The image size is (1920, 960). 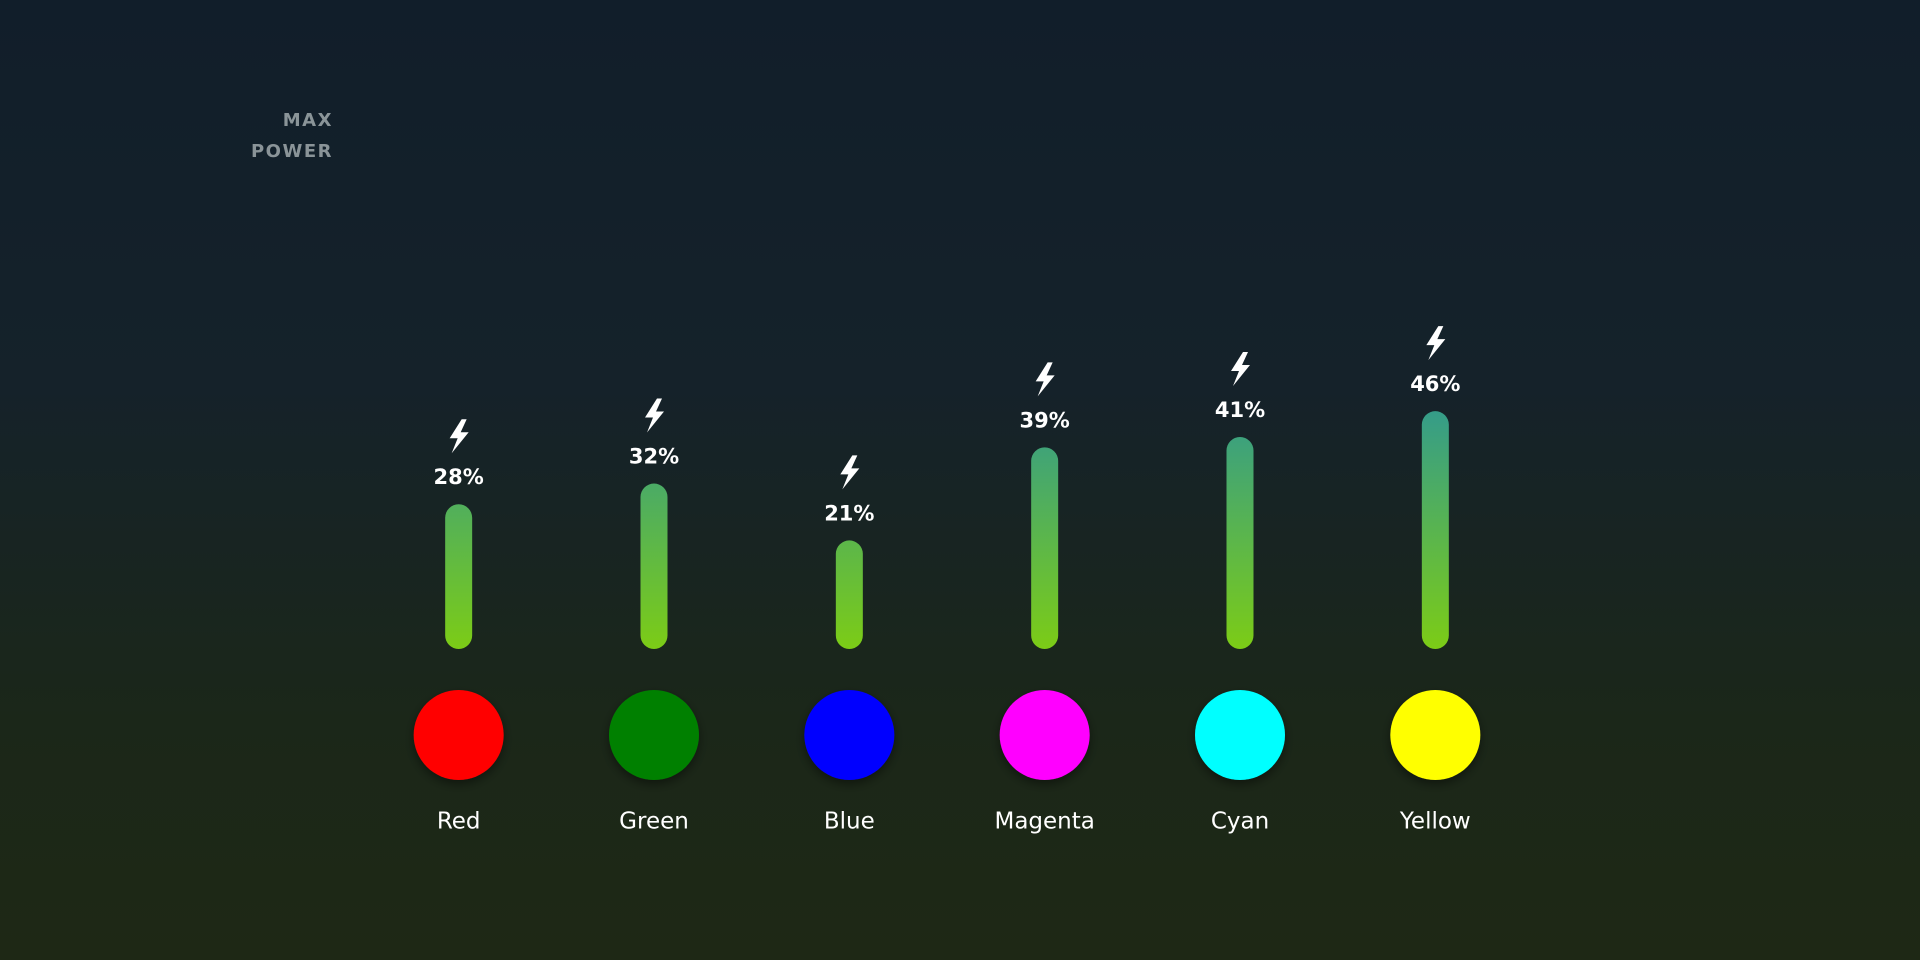 What do you see at coordinates (1435, 384) in the screenshot?
I see `value-label: 46%` at bounding box center [1435, 384].